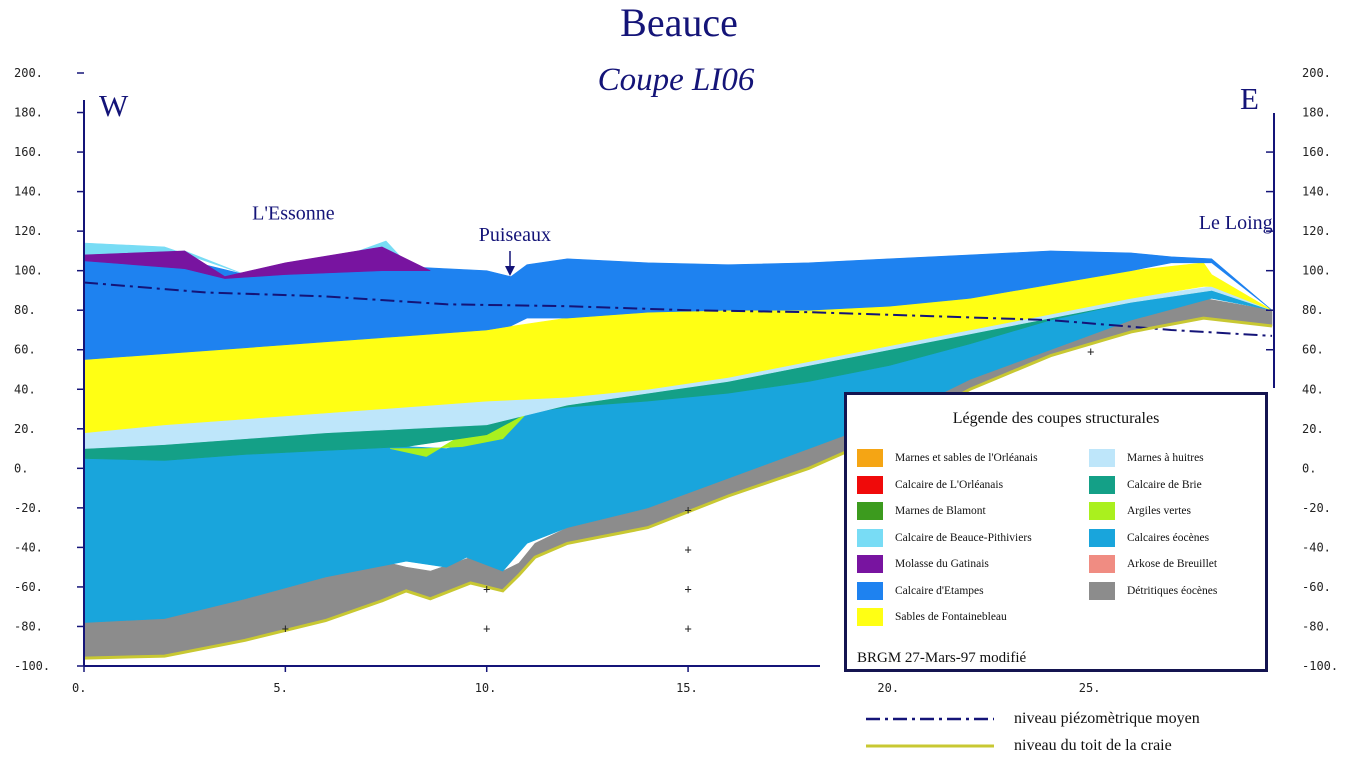 The image size is (1351, 767). Describe the element at coordinates (963, 537) in the screenshot. I see `legend-label: Calcaire de Beauce-Pithiviers` at that location.